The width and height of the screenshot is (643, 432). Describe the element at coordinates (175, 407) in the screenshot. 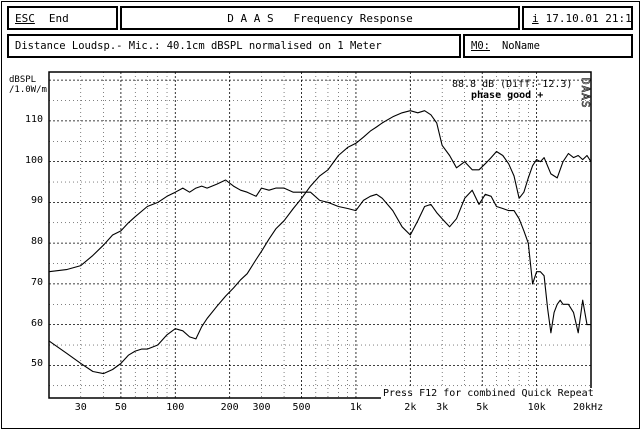

I see `x-tick-label: 100` at that location.